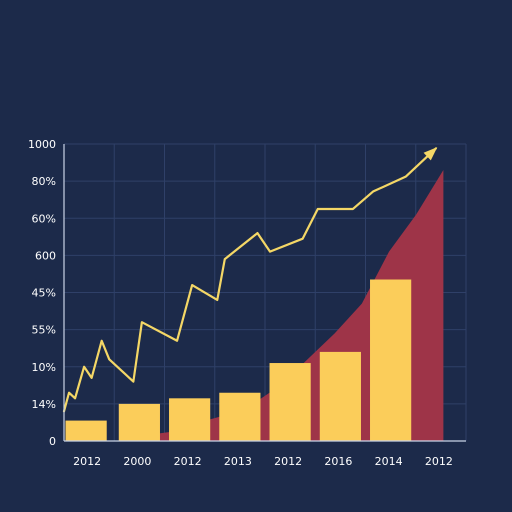  Describe the element at coordinates (263, 461) in the screenshot. I see `x-tick-labels: 2012 2000 2012 2013 2012 2016 2014 2012` at that location.